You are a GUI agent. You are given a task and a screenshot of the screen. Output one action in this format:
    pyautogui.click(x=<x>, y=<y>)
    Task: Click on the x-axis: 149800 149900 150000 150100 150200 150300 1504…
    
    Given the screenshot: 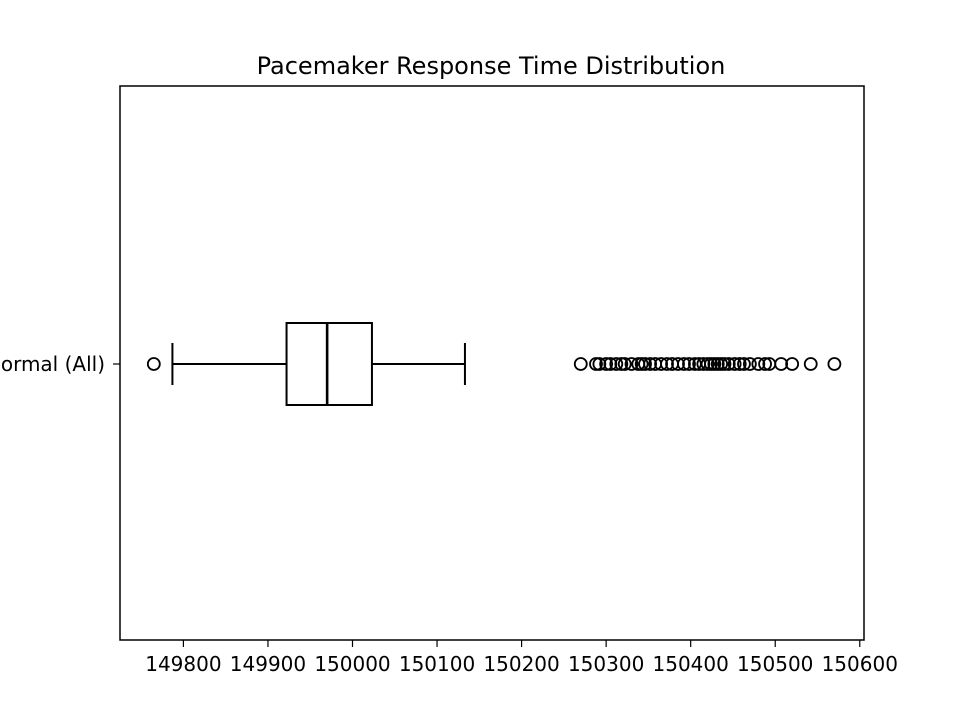 What is the action you would take?
    pyautogui.click(x=521, y=658)
    